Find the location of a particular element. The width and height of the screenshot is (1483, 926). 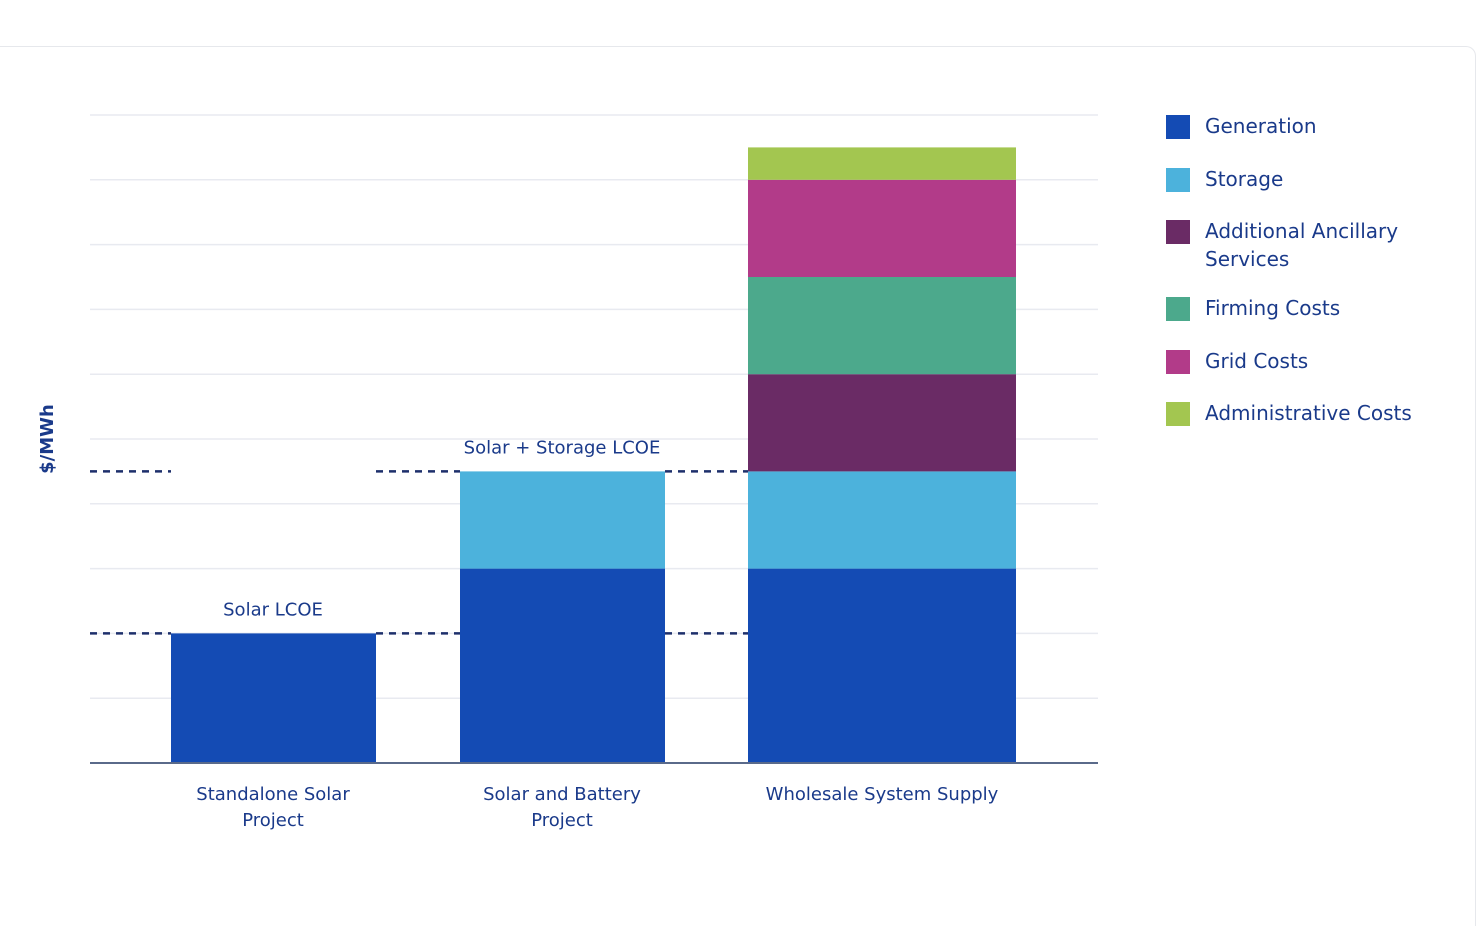

category-label: Standalone Solar is located at coordinates (273, 794).